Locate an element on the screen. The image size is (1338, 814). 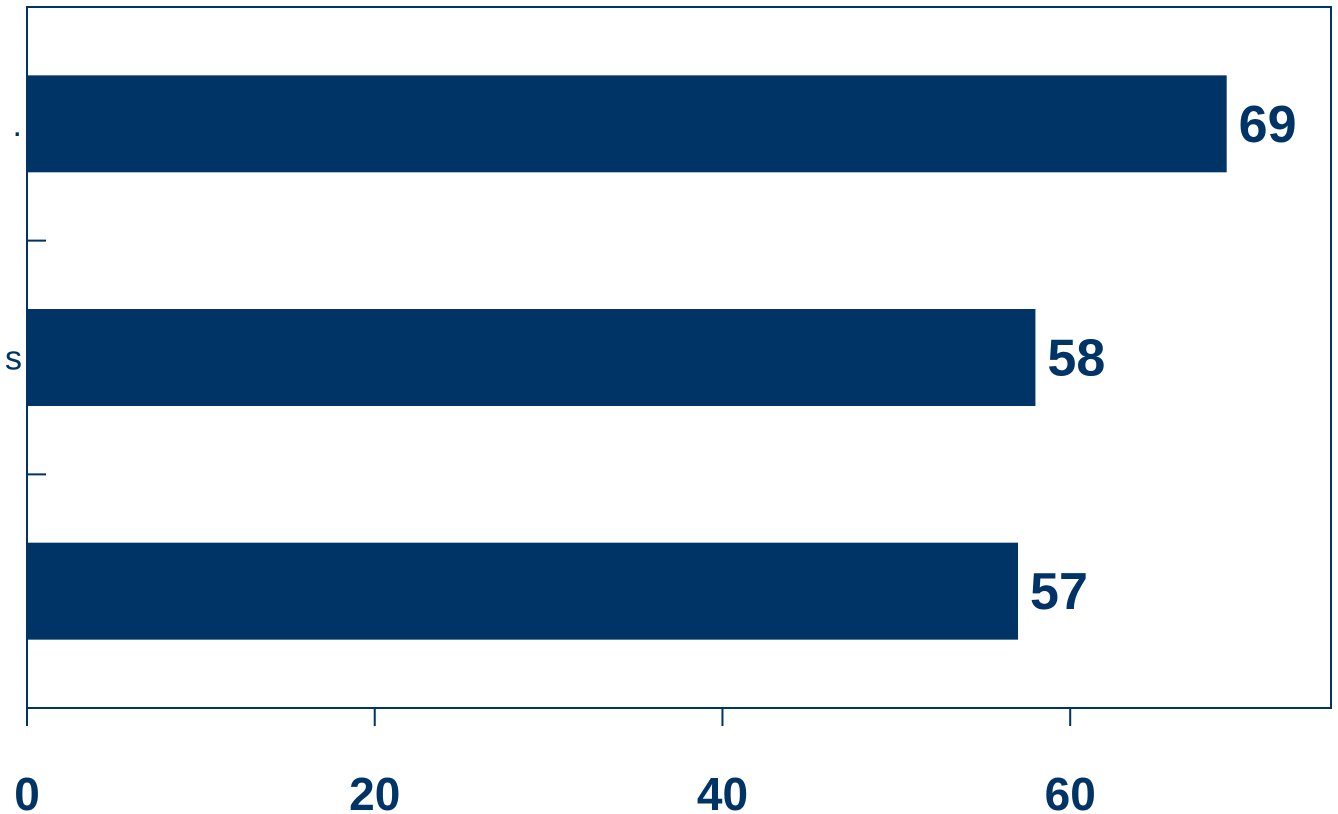
category-label-1: s is located at coordinates (13, 359).